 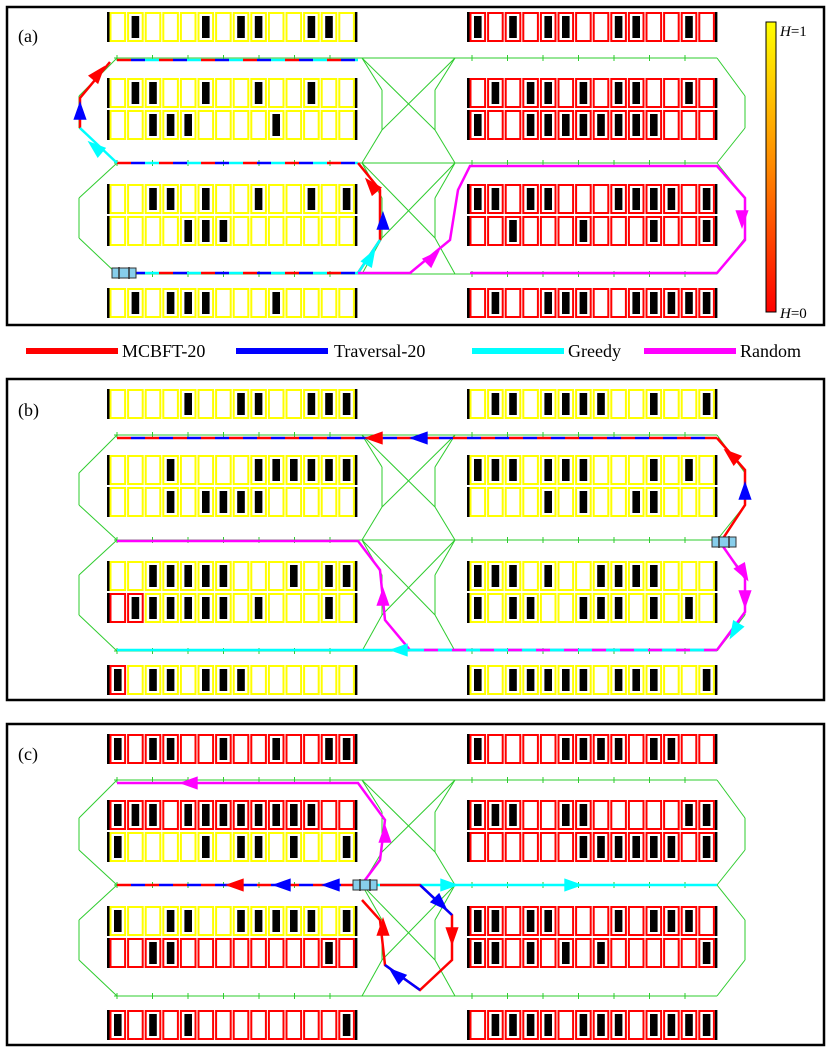 I want to click on robot-marker, so click(x=724, y=542).